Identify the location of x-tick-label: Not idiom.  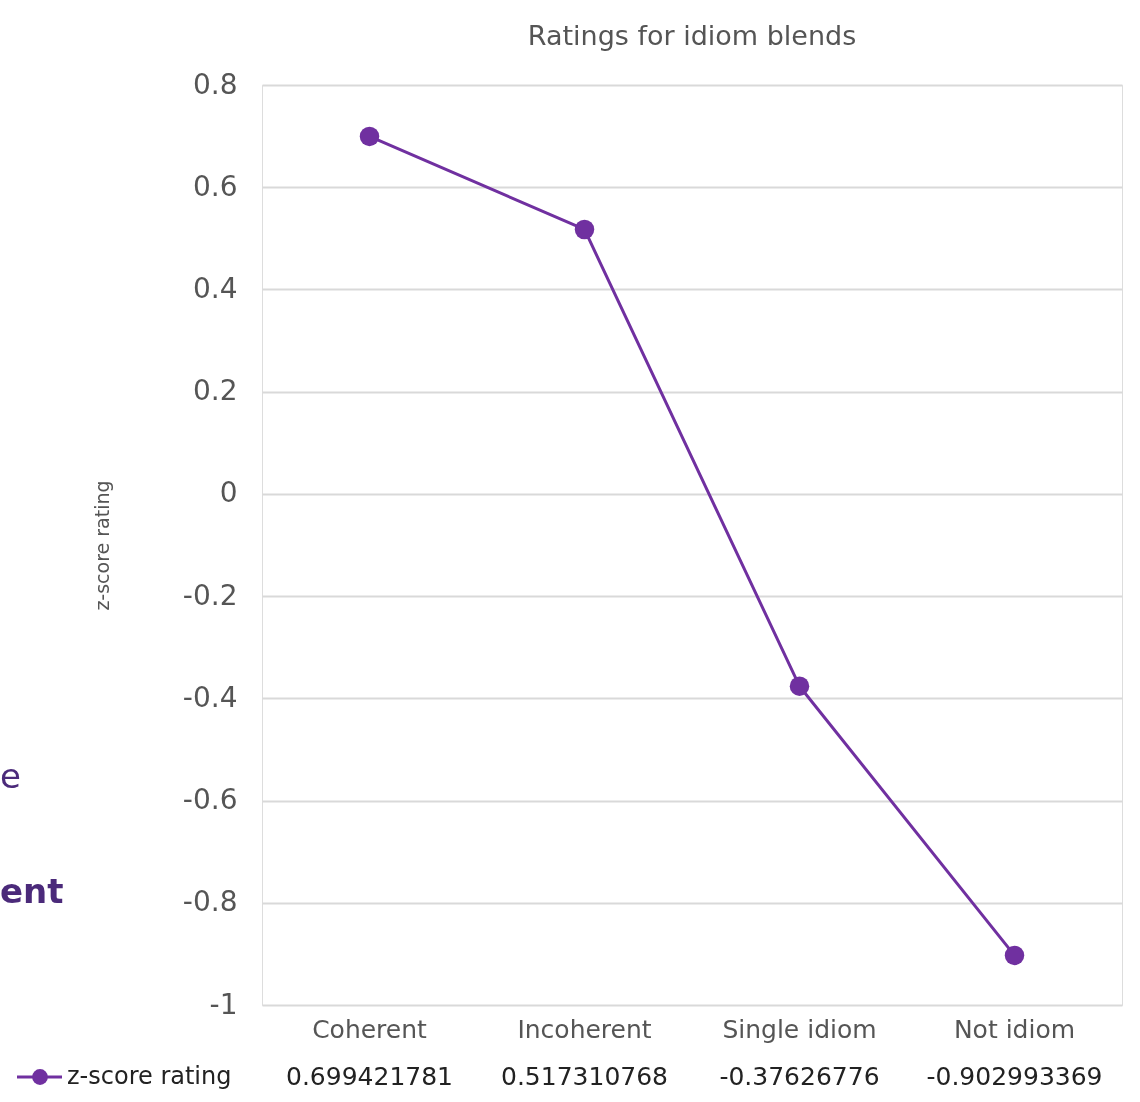
(1014, 1029).